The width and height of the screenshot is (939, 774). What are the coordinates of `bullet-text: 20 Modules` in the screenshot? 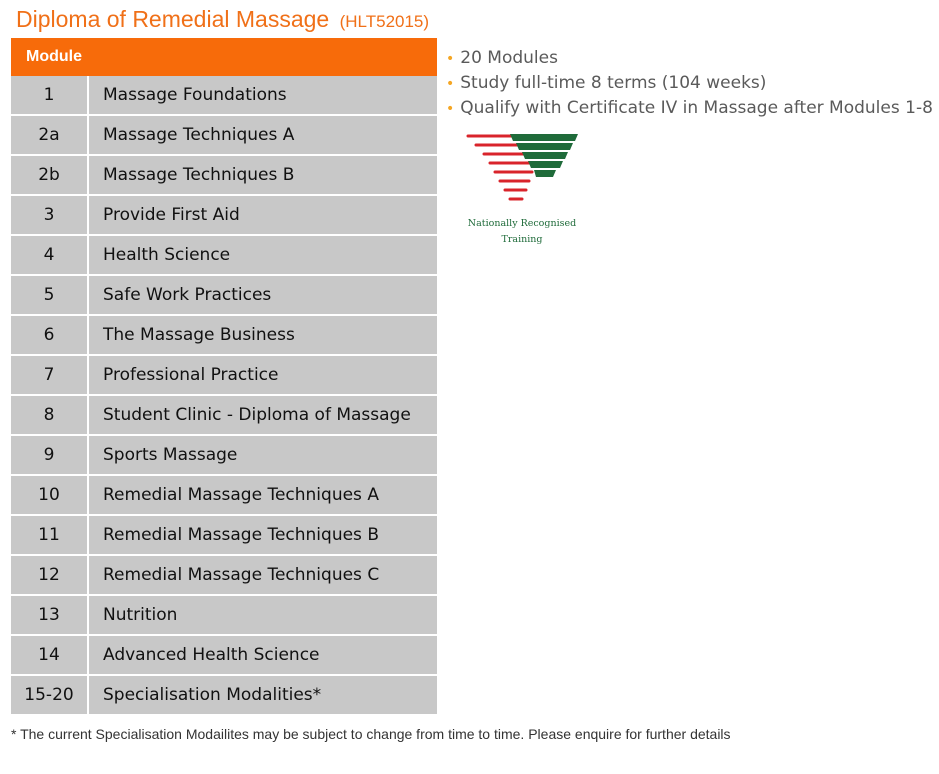 It's located at (509, 58).